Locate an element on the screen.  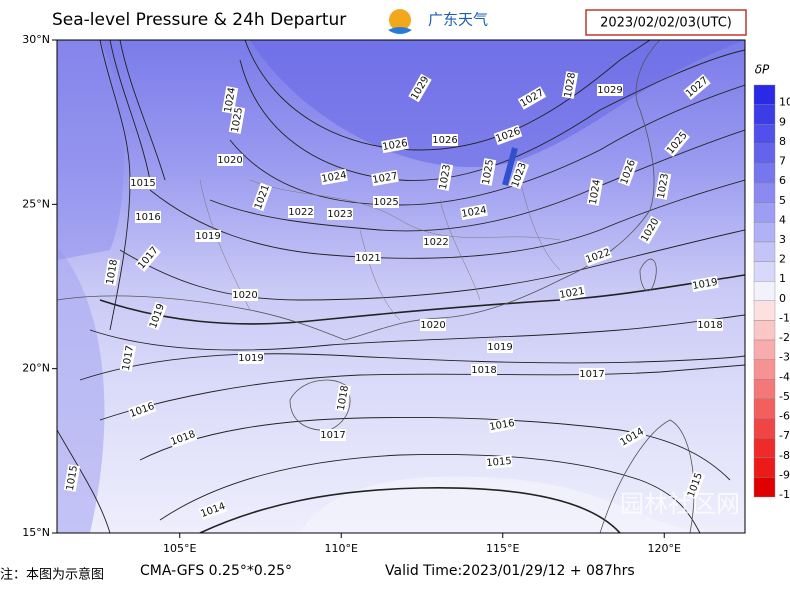
lat-label: 25°N is located at coordinates (36, 203).